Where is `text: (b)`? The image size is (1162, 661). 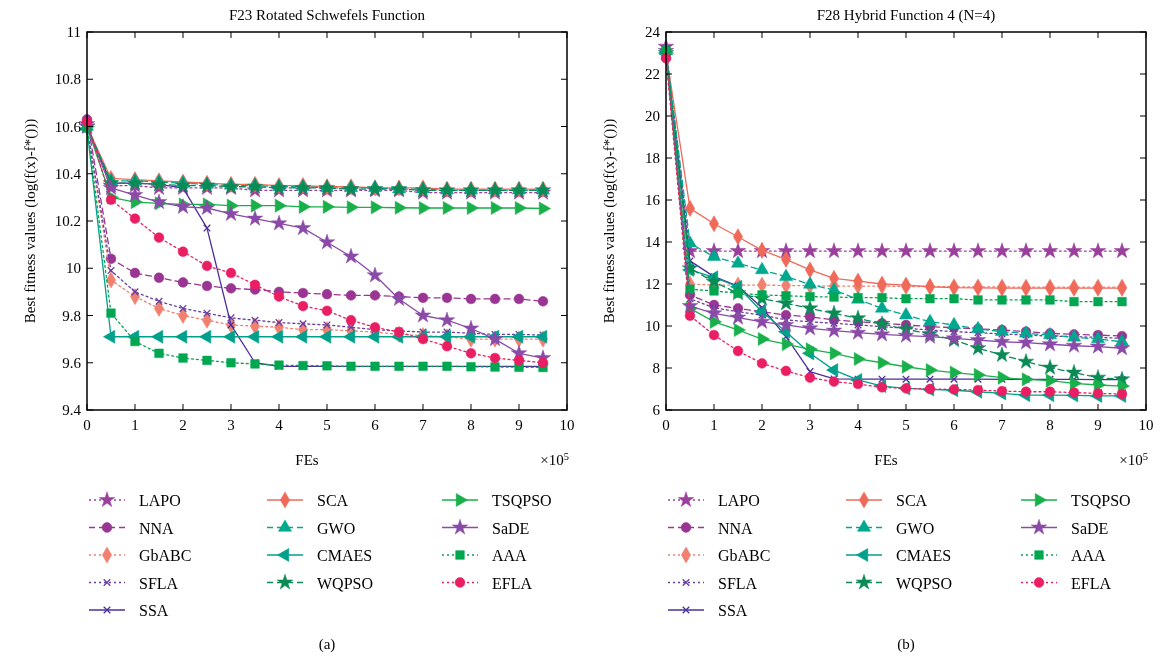 text: (b) is located at coordinates (906, 644).